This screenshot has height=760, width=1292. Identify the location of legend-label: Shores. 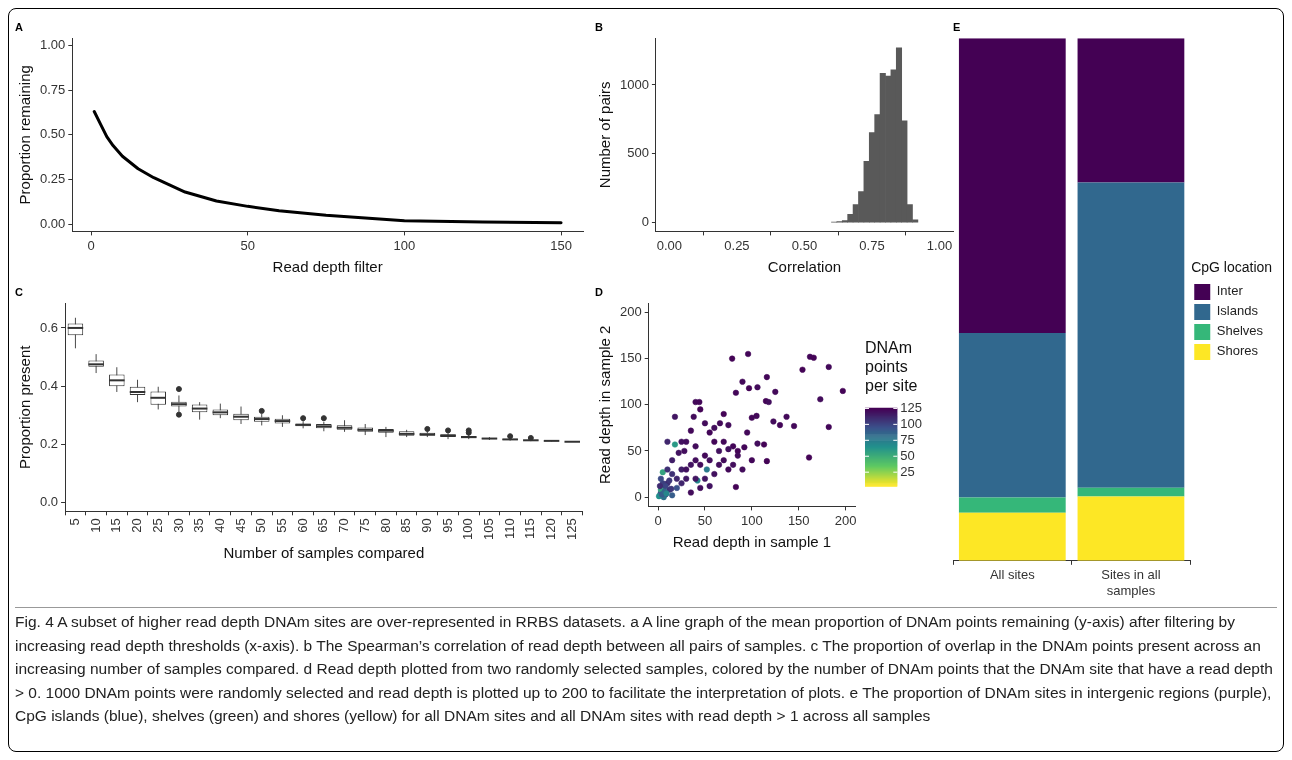
(1237, 351).